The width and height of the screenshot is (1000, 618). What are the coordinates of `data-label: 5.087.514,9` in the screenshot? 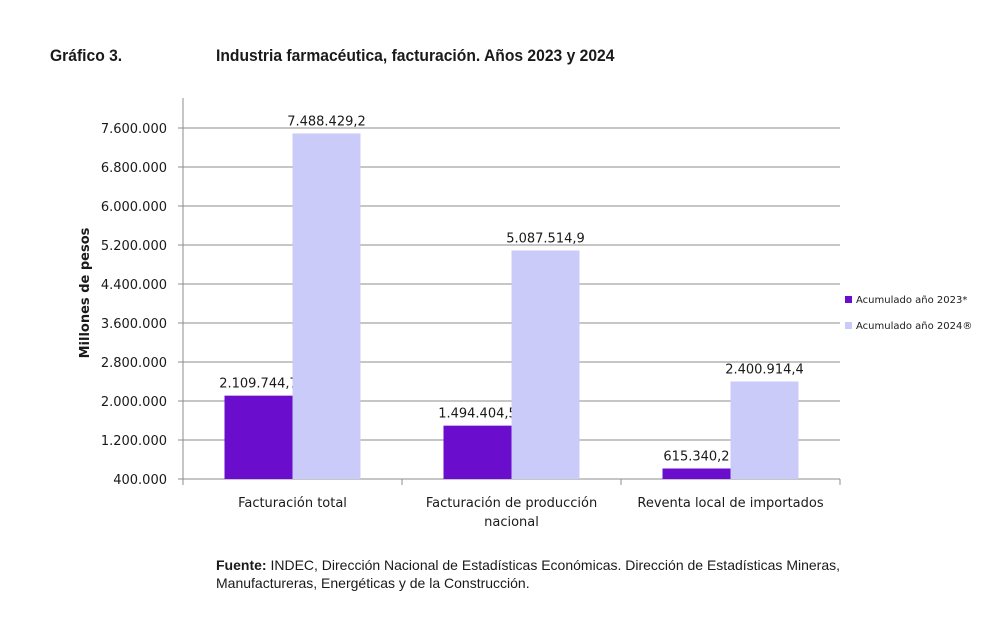 It's located at (545, 238).